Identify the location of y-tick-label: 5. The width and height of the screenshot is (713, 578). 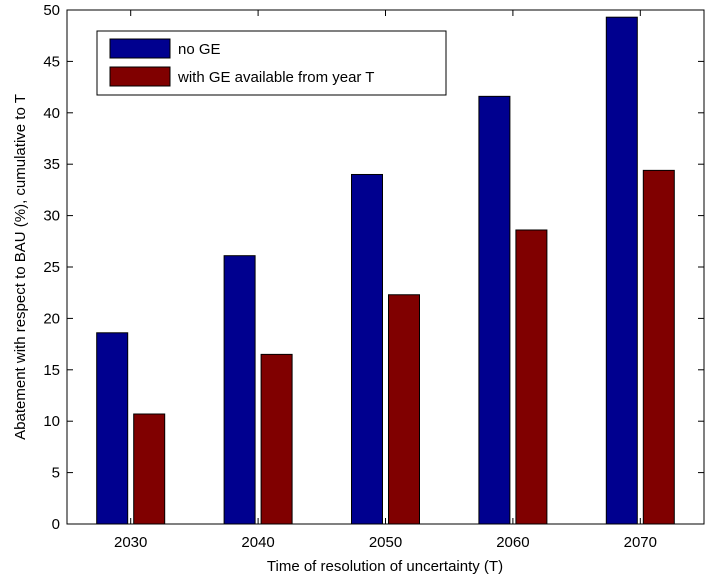
(56, 473).